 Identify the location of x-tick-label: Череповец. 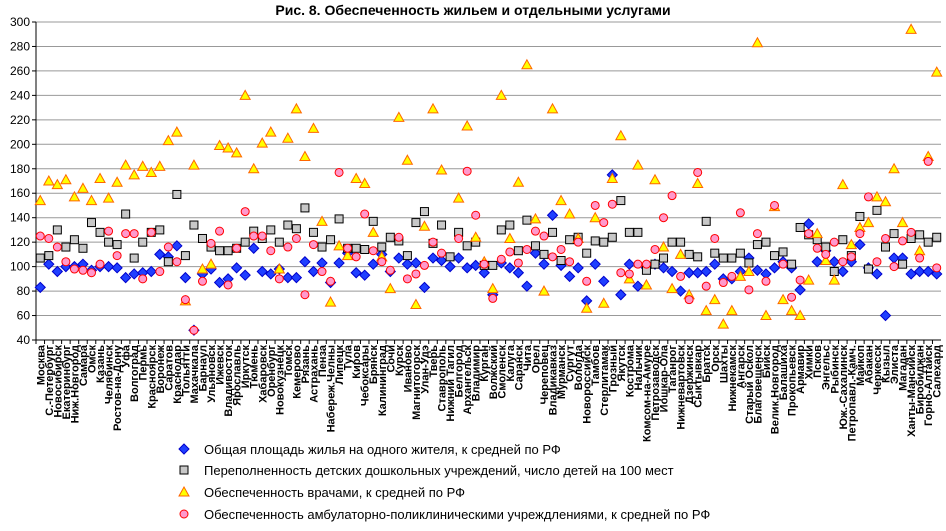
(545, 375).